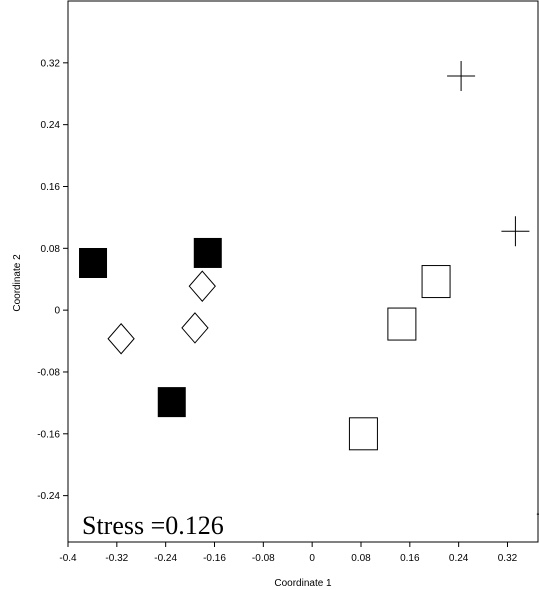 The height and width of the screenshot is (590, 539). What do you see at coordinates (48, 434) in the screenshot?
I see `y-tick-label: -0.16` at bounding box center [48, 434].